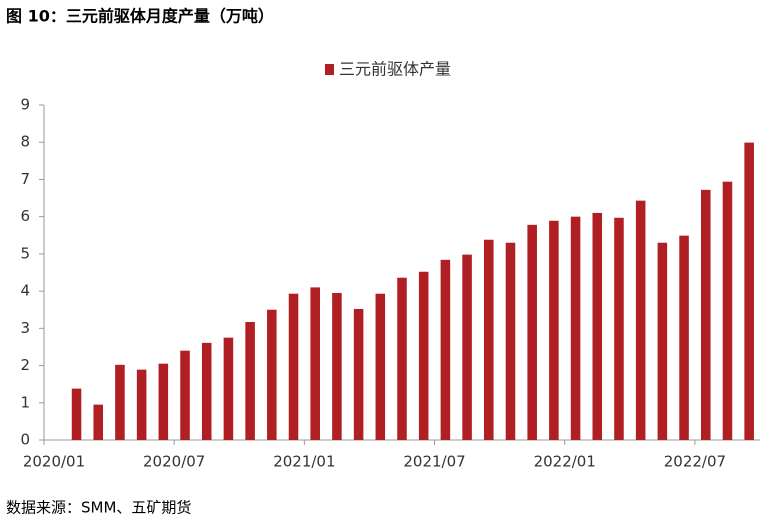 The image size is (784, 529). What do you see at coordinates (140, 16) in the screenshot?
I see `page-title: 图 10：三元前驱体月度产量（万吨）` at bounding box center [140, 16].